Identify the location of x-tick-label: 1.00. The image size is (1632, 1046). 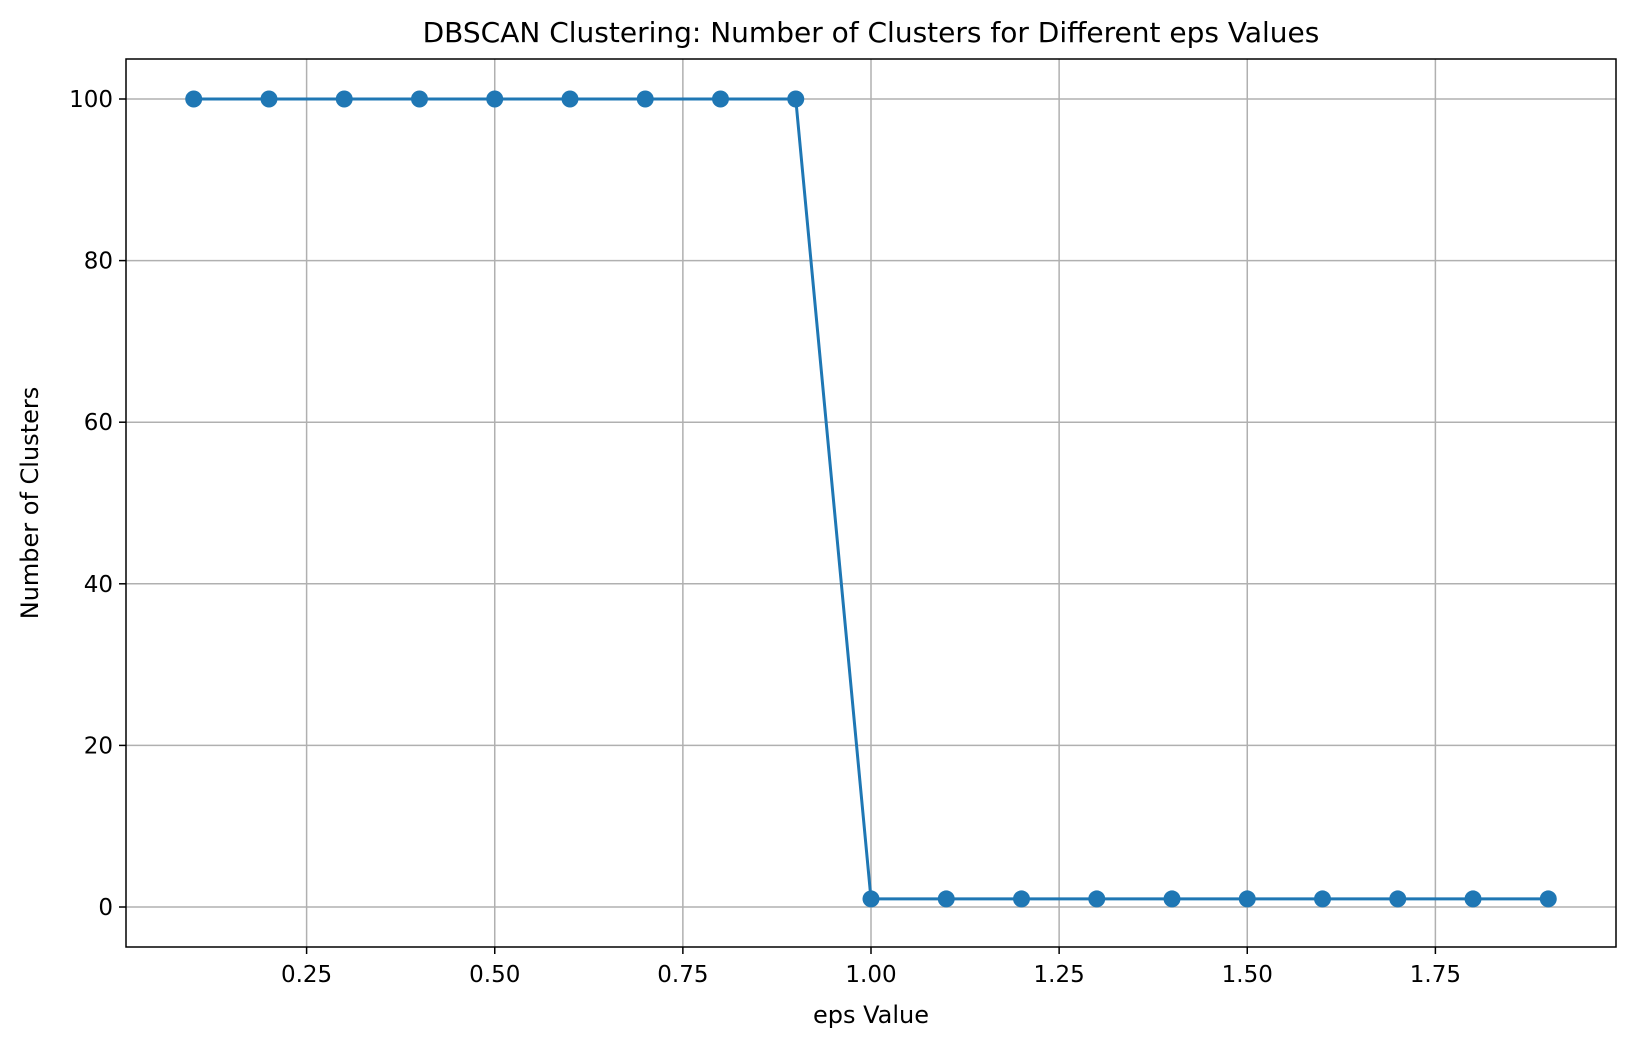
(870, 975).